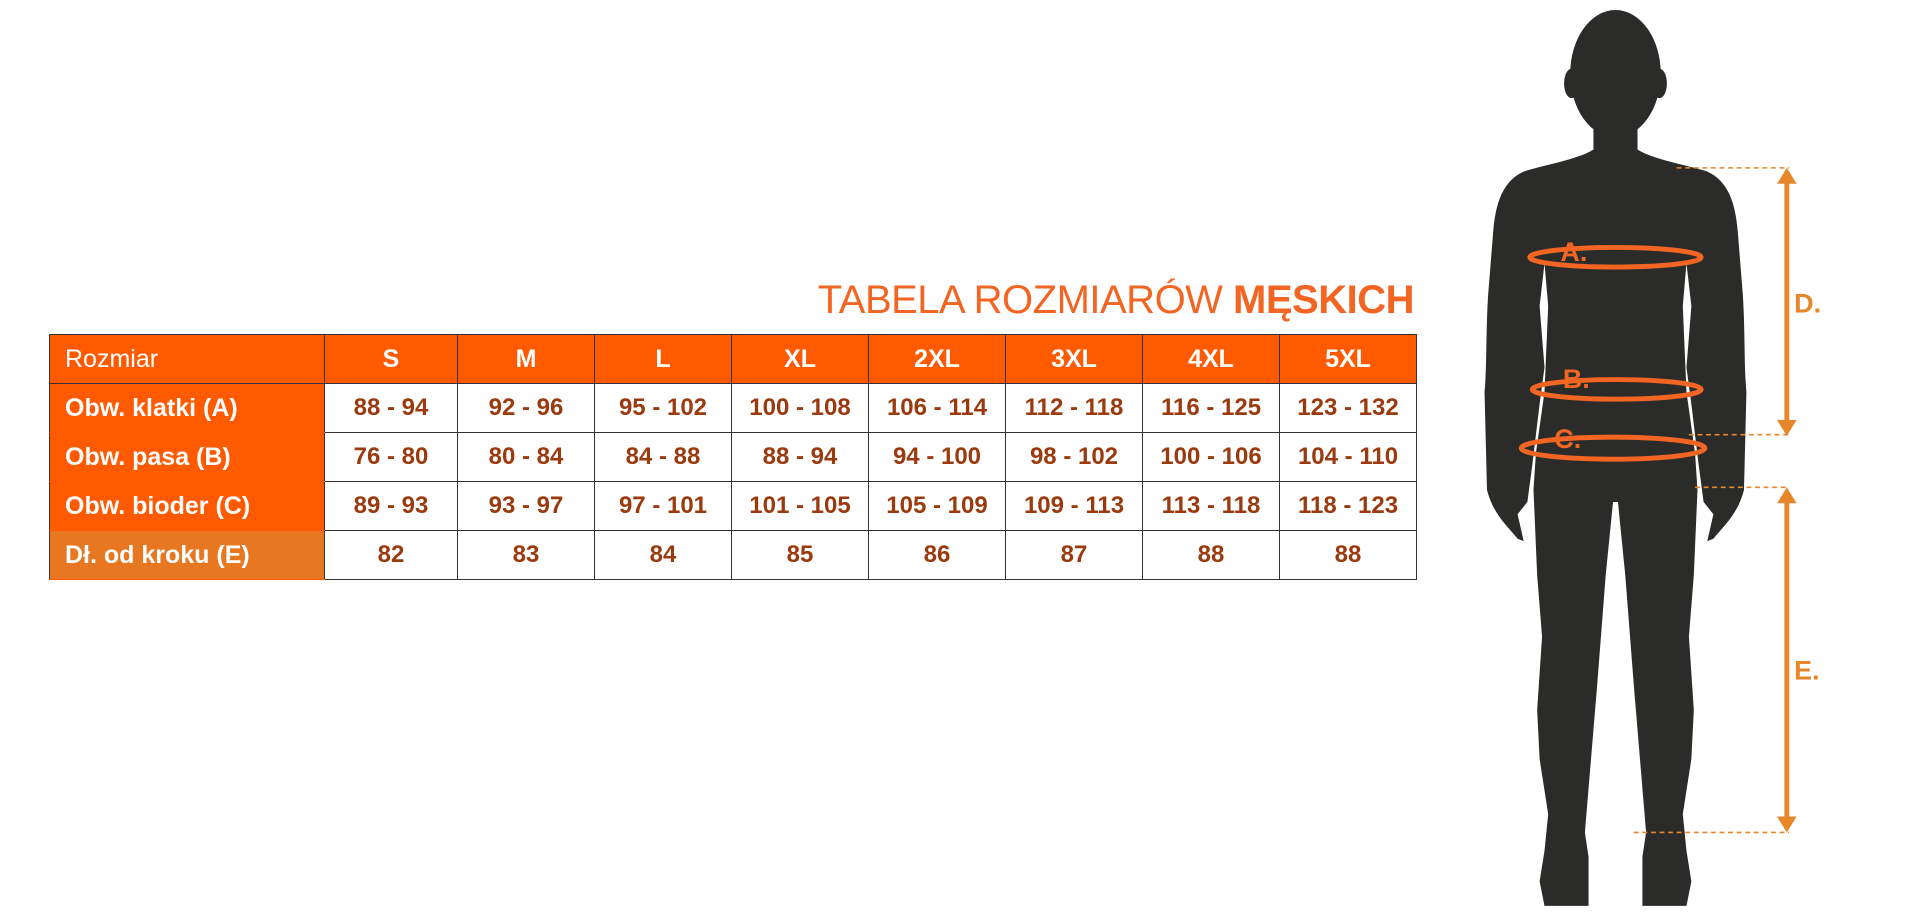  I want to click on table-cell: 106 - 114, so click(937, 408).